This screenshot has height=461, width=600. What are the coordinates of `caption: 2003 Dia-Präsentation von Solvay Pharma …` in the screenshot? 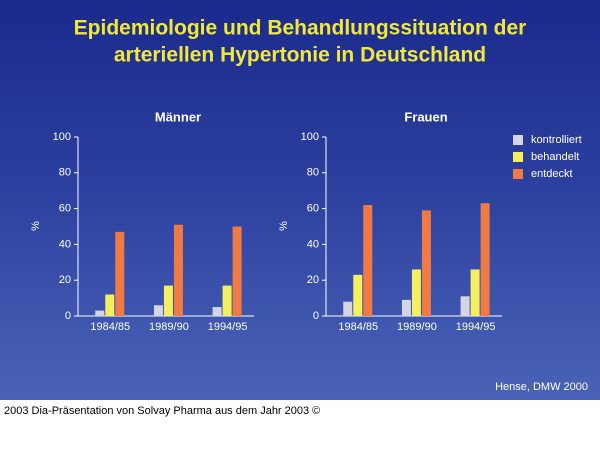 It's located at (162, 411).